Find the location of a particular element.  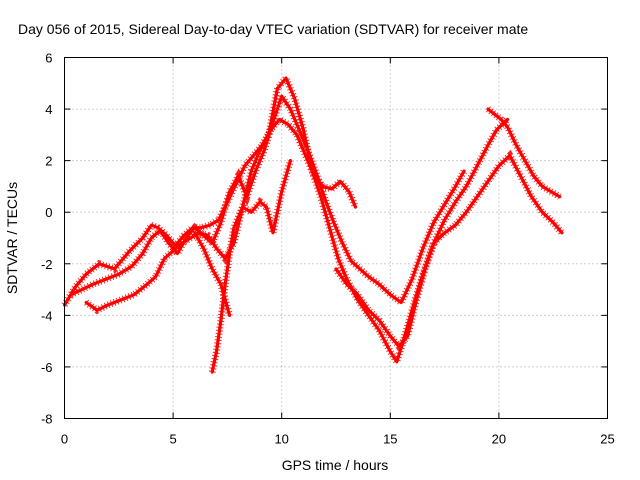

y-tick-label: -4 is located at coordinates (47, 315).